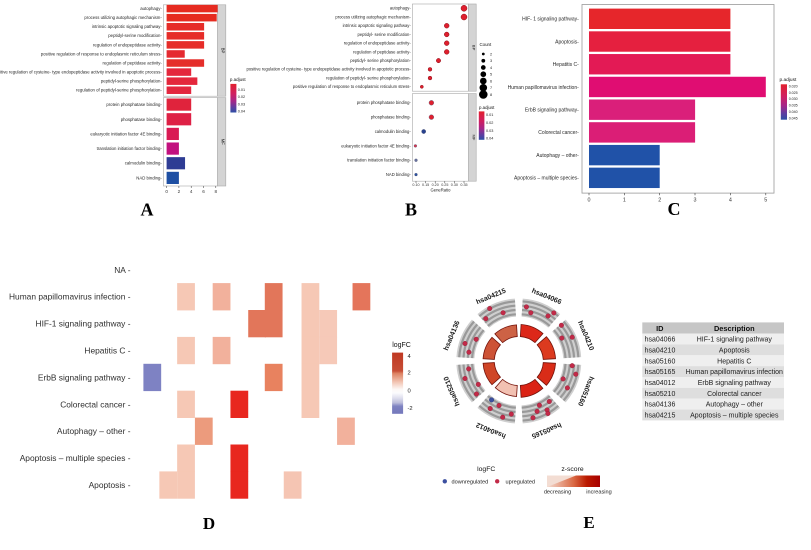 This screenshot has height=550, width=811. I want to click on svg-text: autophagy-, so click(151, 8).